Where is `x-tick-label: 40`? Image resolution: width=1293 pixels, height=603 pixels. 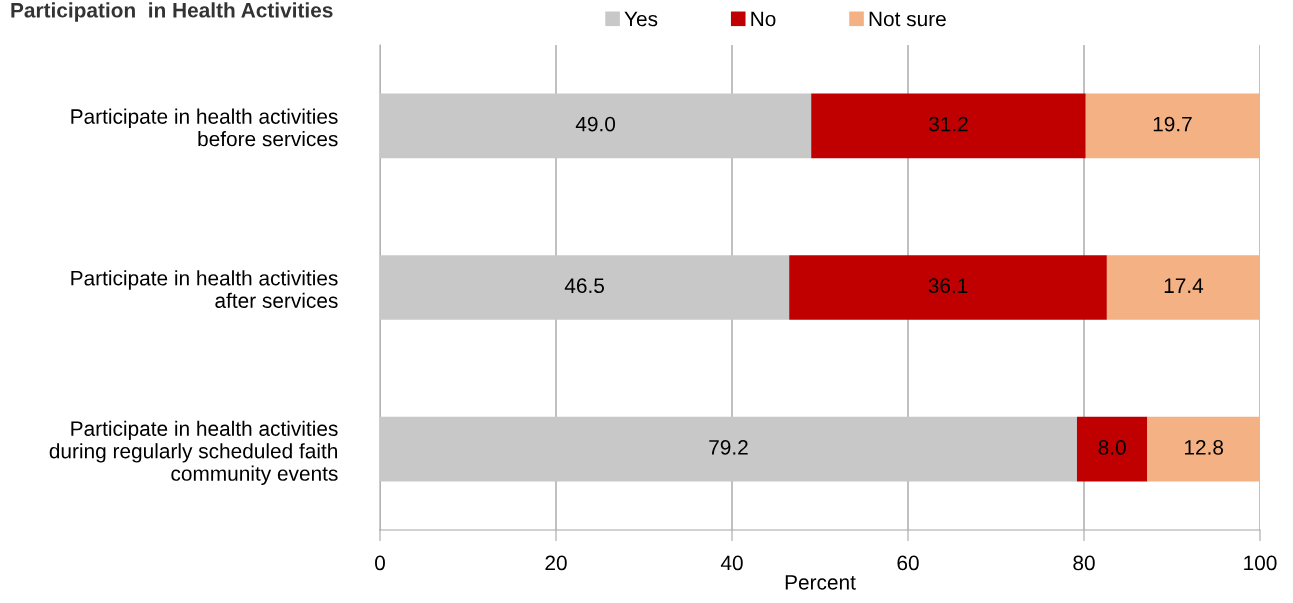 x-tick-label: 40 is located at coordinates (731, 563).